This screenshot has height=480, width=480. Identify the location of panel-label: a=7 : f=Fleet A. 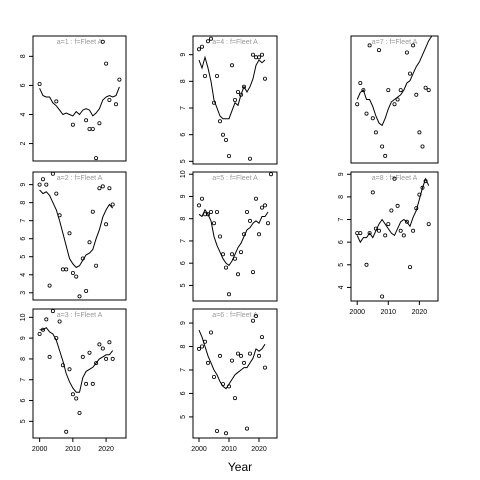
(395, 42).